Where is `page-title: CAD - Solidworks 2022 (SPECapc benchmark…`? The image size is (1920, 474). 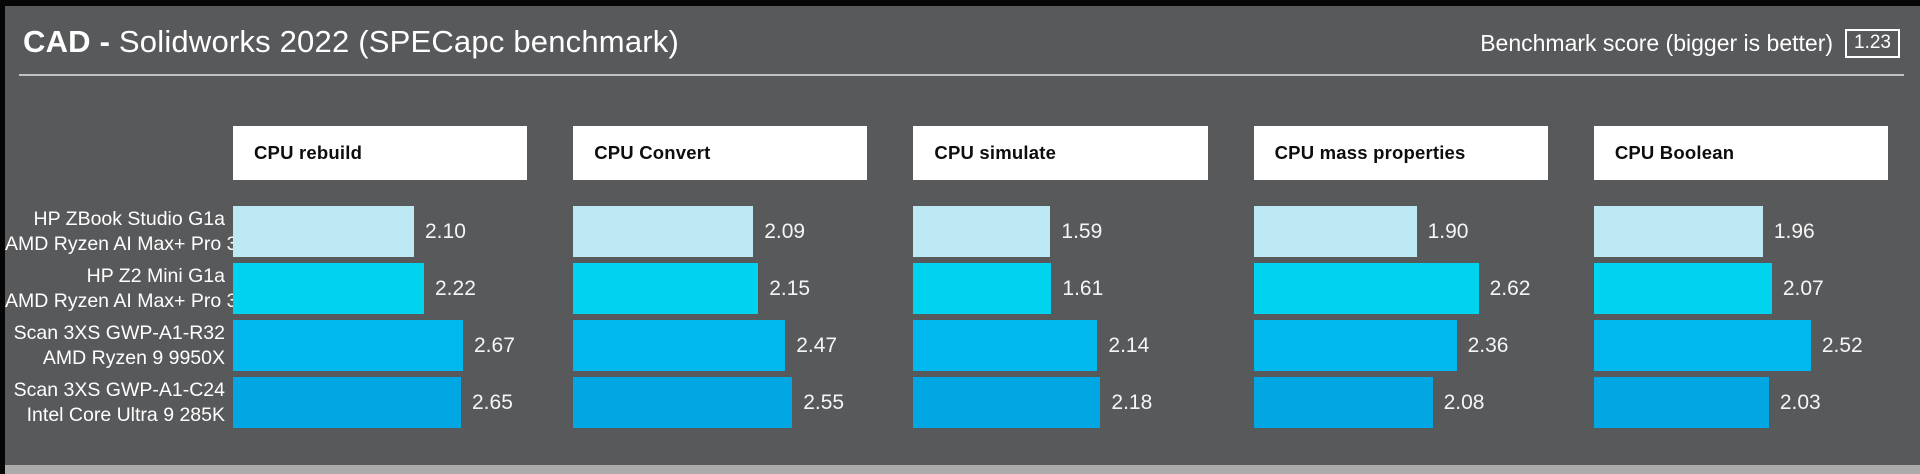
page-title: CAD - Solidworks 2022 (SPECapc benchmark… is located at coordinates (351, 42).